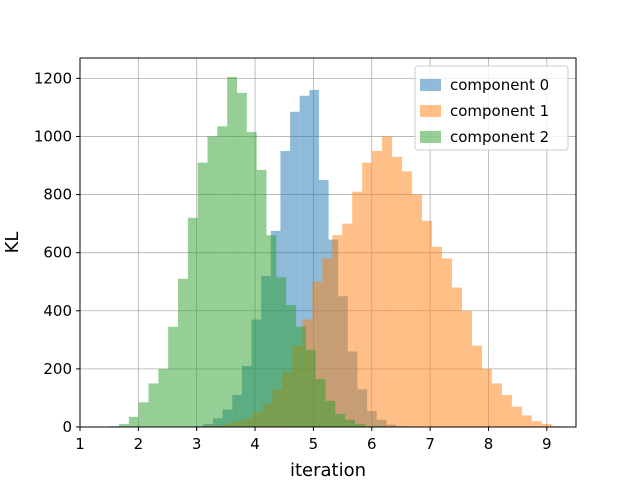 This screenshot has width=640, height=480. What do you see at coordinates (53, 78) in the screenshot?
I see `y-tick-label: 1200` at bounding box center [53, 78].